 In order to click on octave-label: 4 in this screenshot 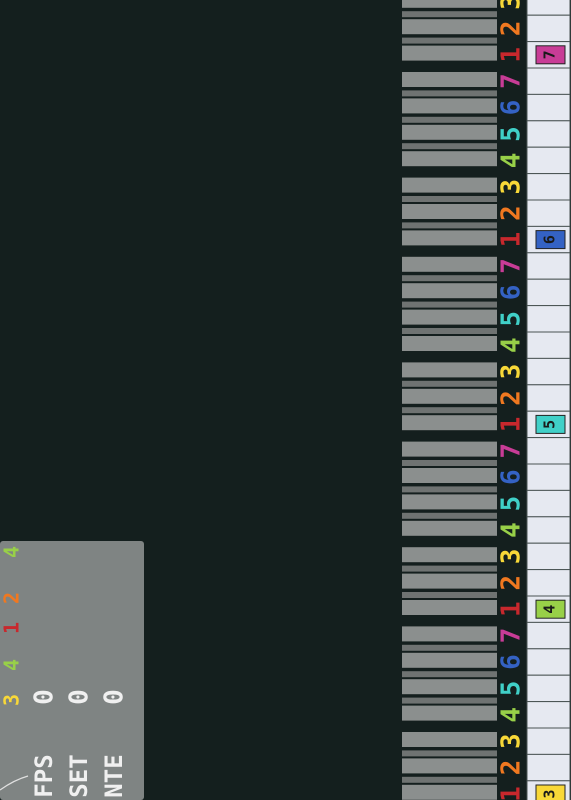, I will do `click(550, 609)`.